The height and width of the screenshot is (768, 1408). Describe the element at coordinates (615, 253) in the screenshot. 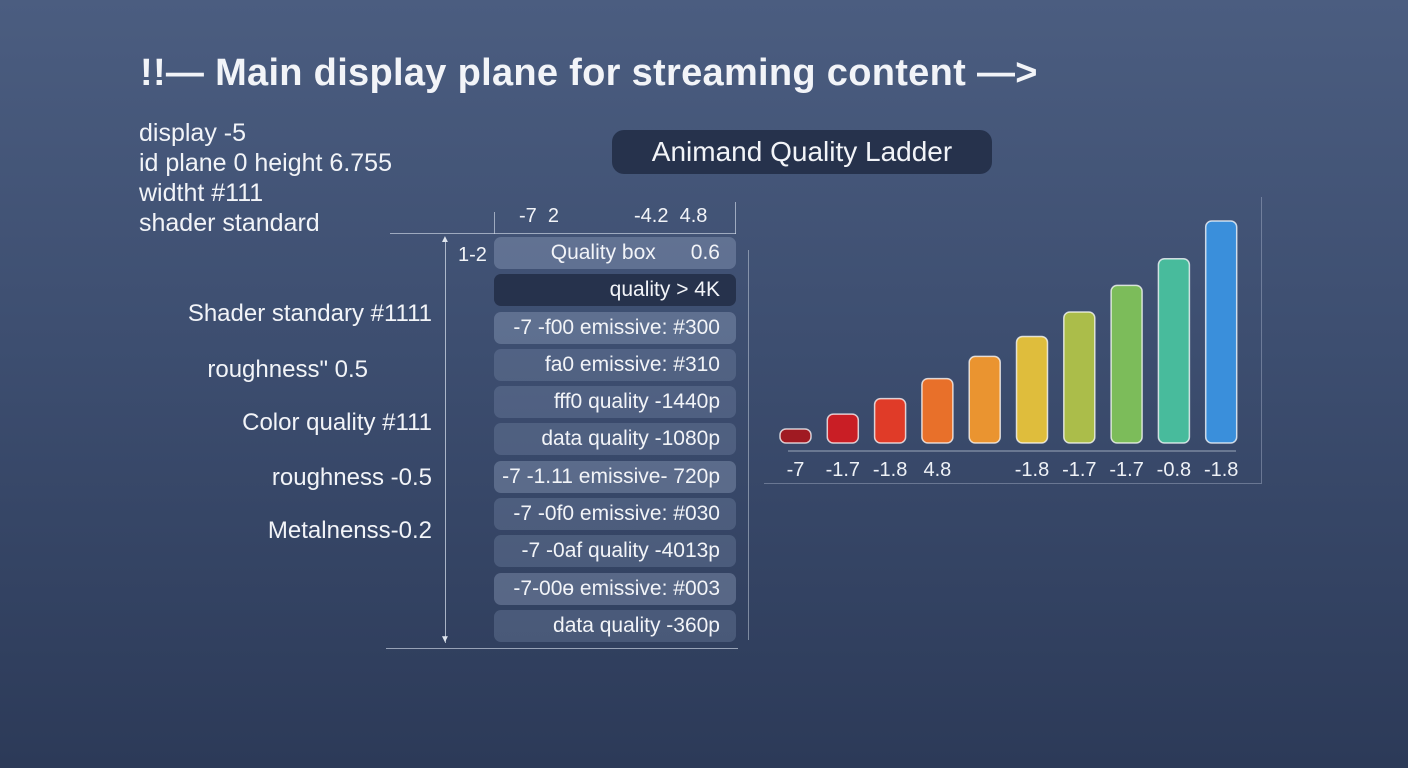

I see `ladder-row: Quality box 0.6` at that location.